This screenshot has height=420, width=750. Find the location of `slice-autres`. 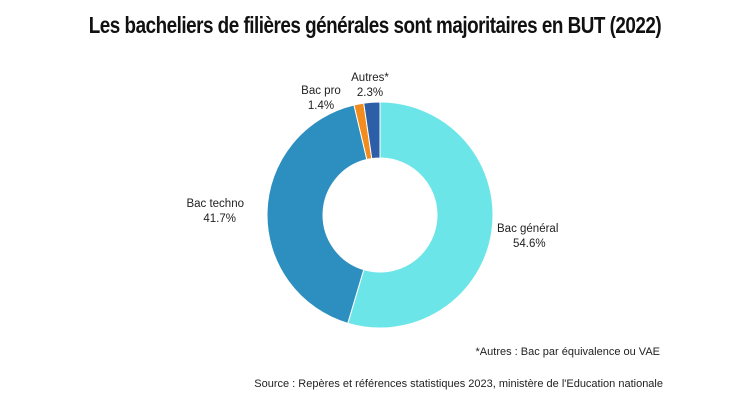

slice-autres is located at coordinates (372, 130).